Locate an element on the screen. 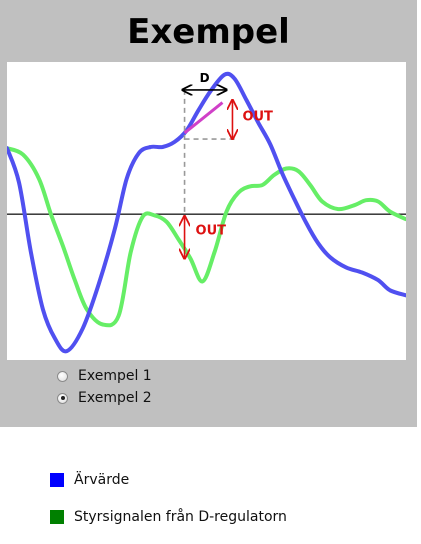 This screenshot has width=421, height=544. legend-label: Ärvärde is located at coordinates (102, 480).